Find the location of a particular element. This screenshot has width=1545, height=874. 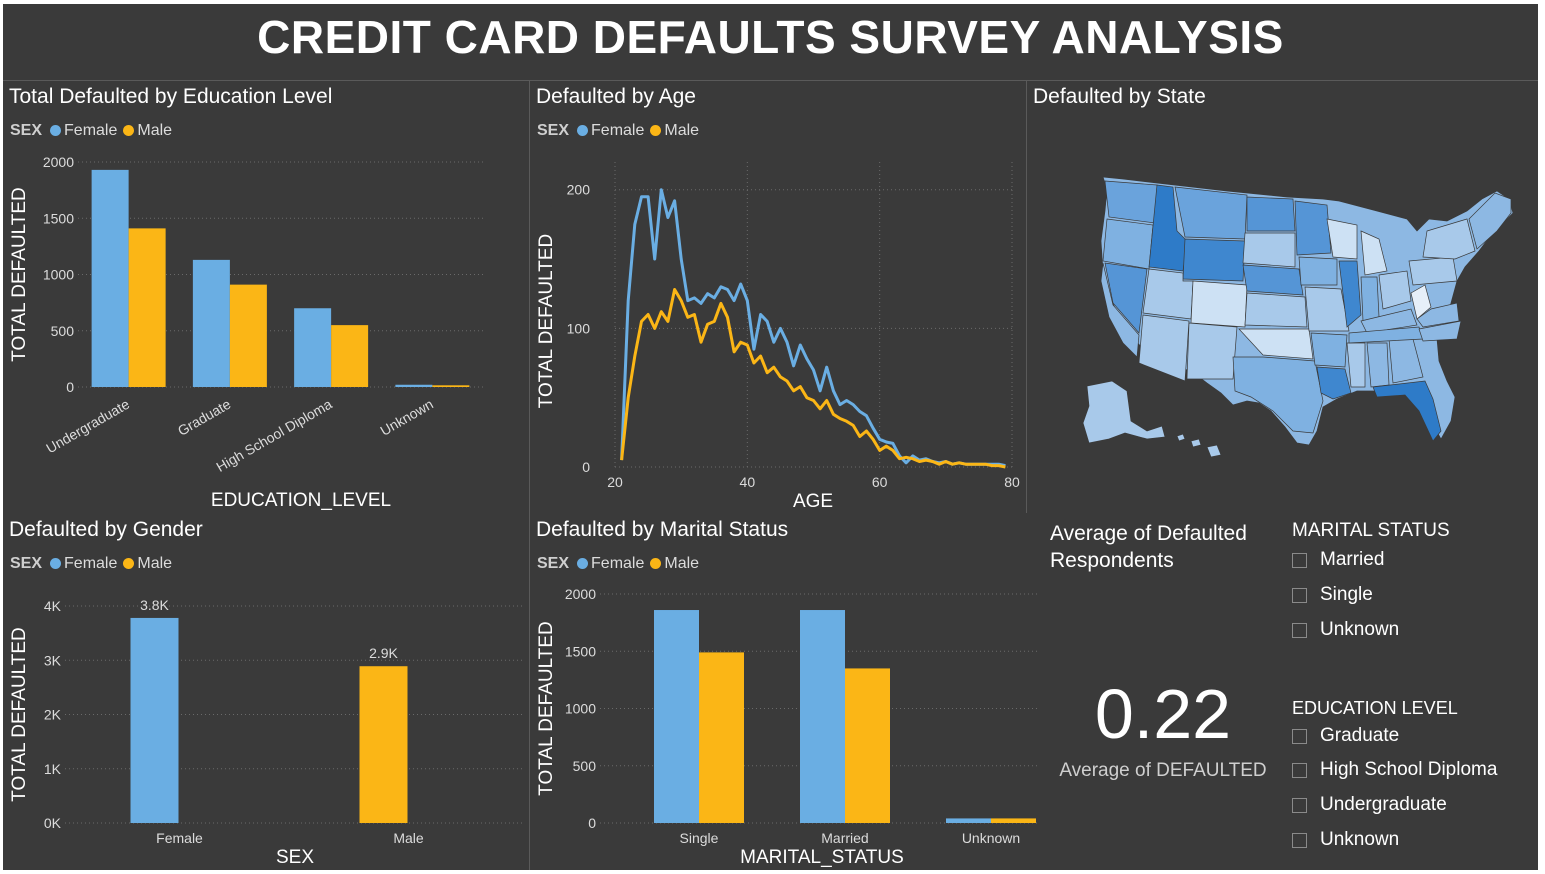

x-tick-label: Female is located at coordinates (179, 838).